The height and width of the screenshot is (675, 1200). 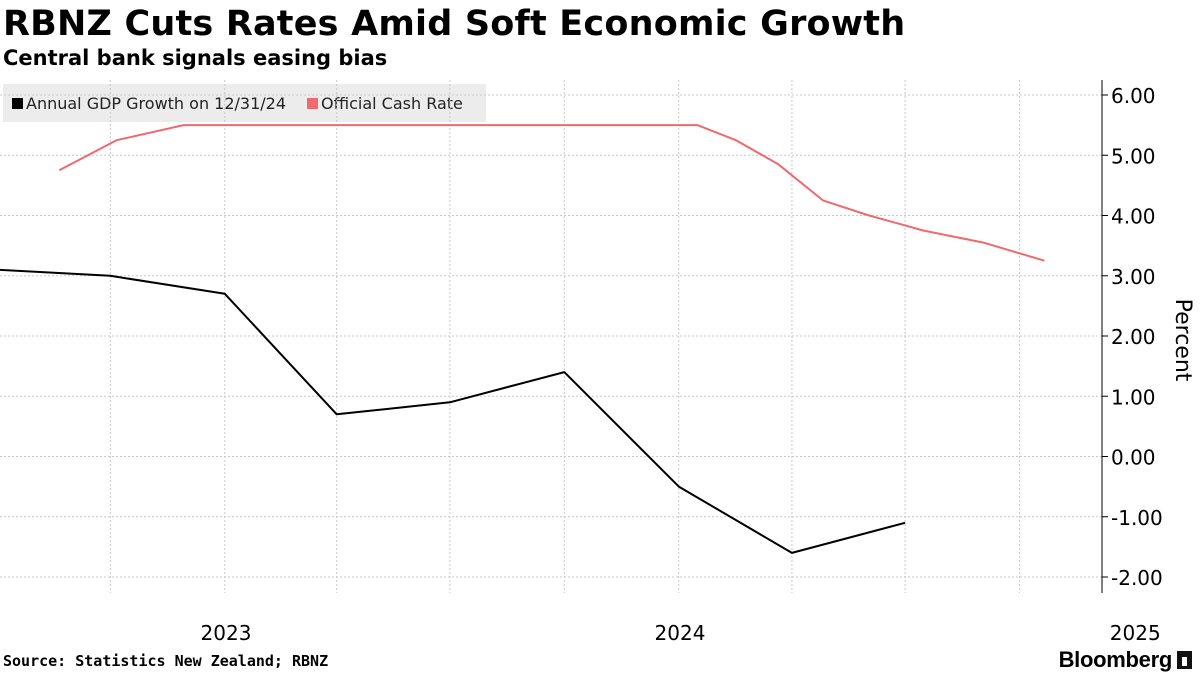 I want to click on y-tick-label: -2.00, so click(x=1137, y=578).